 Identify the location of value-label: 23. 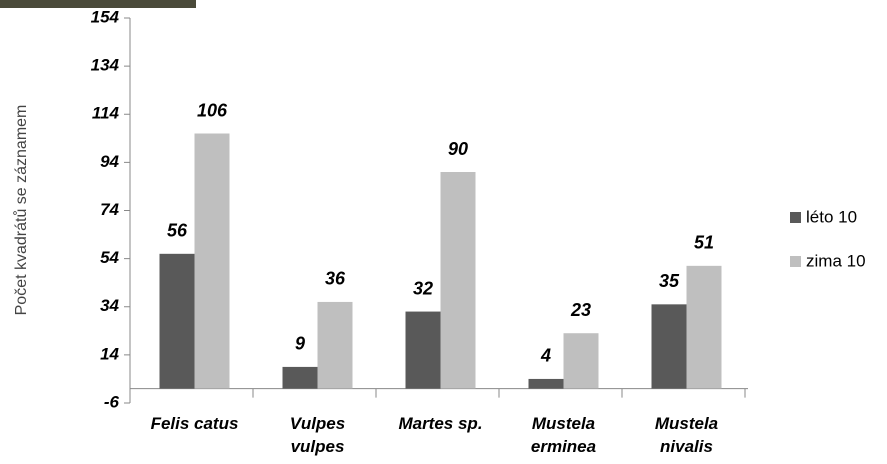
(580, 310).